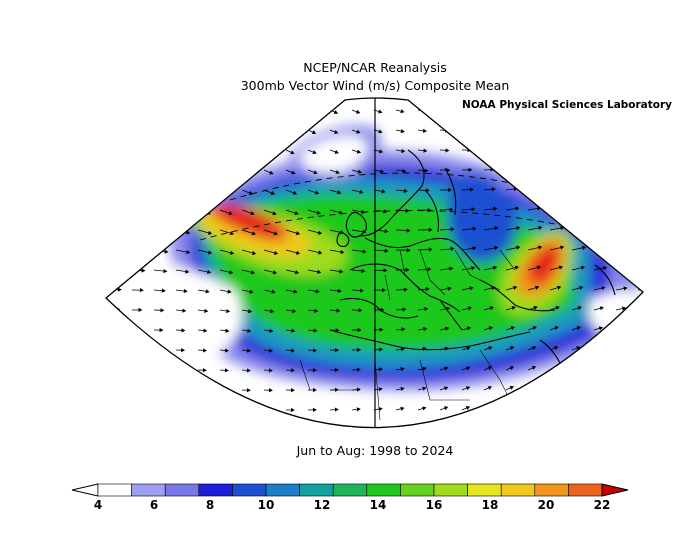 The width and height of the screenshot is (700, 542). Describe the element at coordinates (322, 505) in the screenshot. I see `colorbar-tick-label: 12` at that location.